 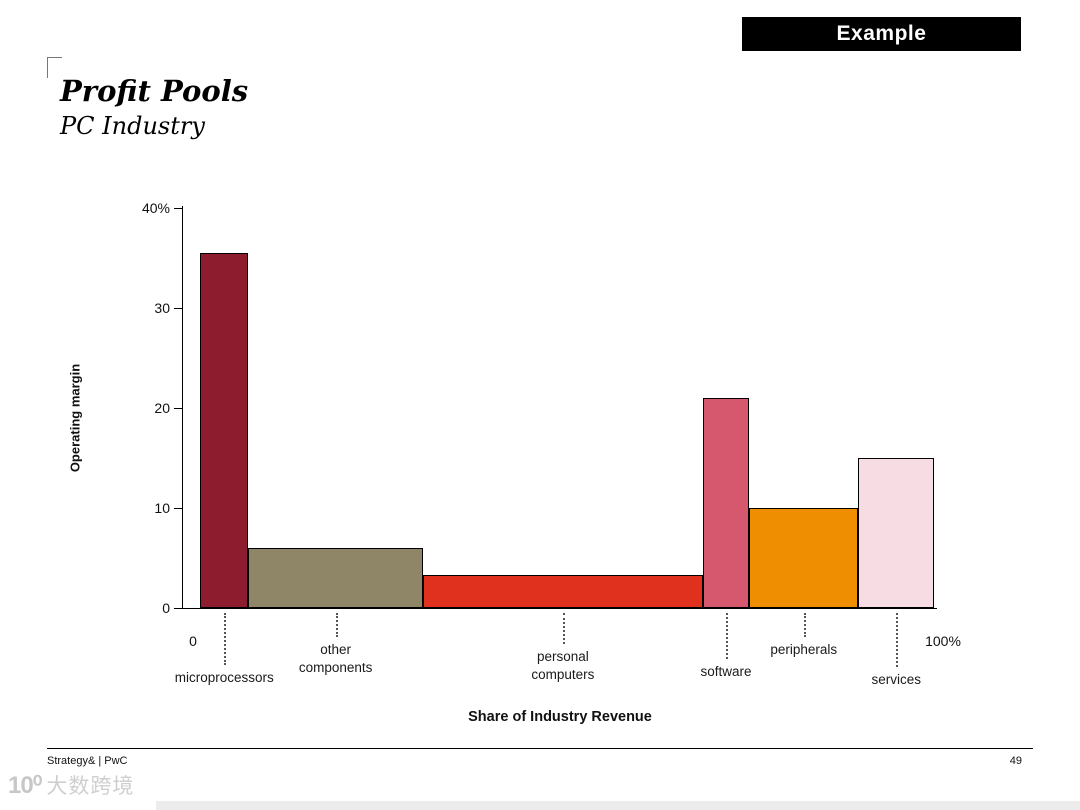 What do you see at coordinates (54, 67) in the screenshot?
I see `corner-bracket` at bounding box center [54, 67].